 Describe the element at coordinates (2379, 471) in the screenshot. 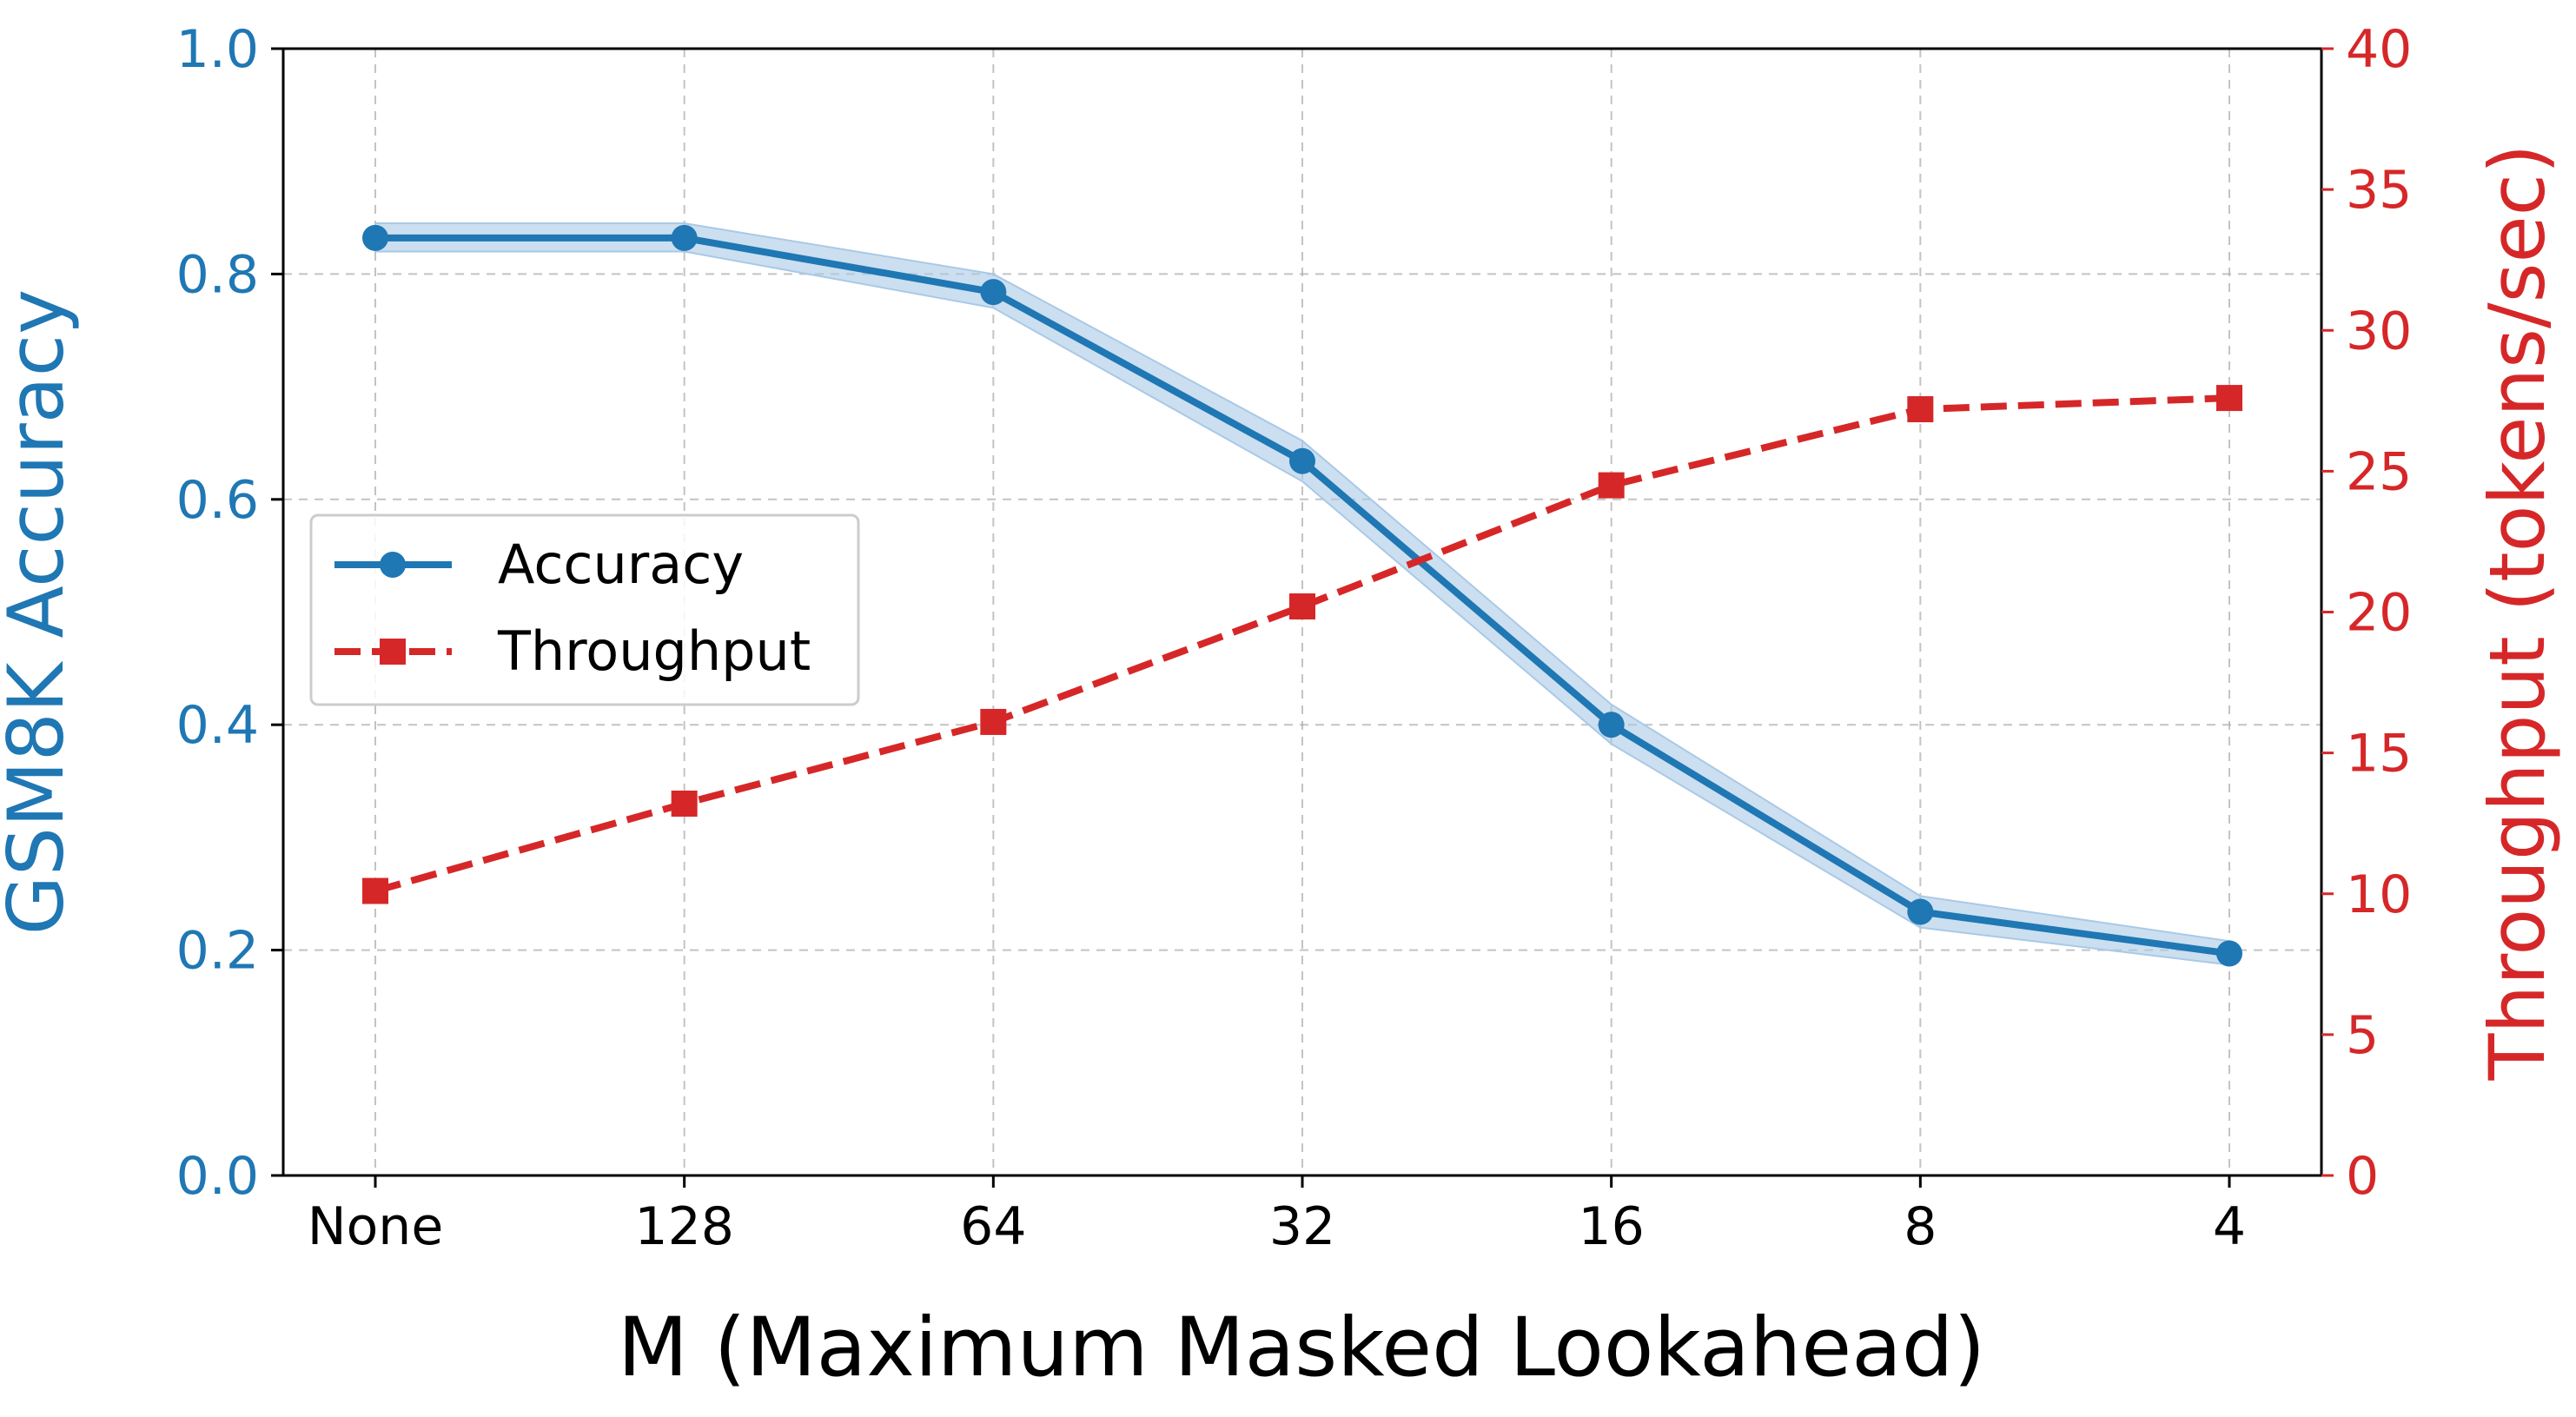

I see `y-right-tick-label: 25` at that location.